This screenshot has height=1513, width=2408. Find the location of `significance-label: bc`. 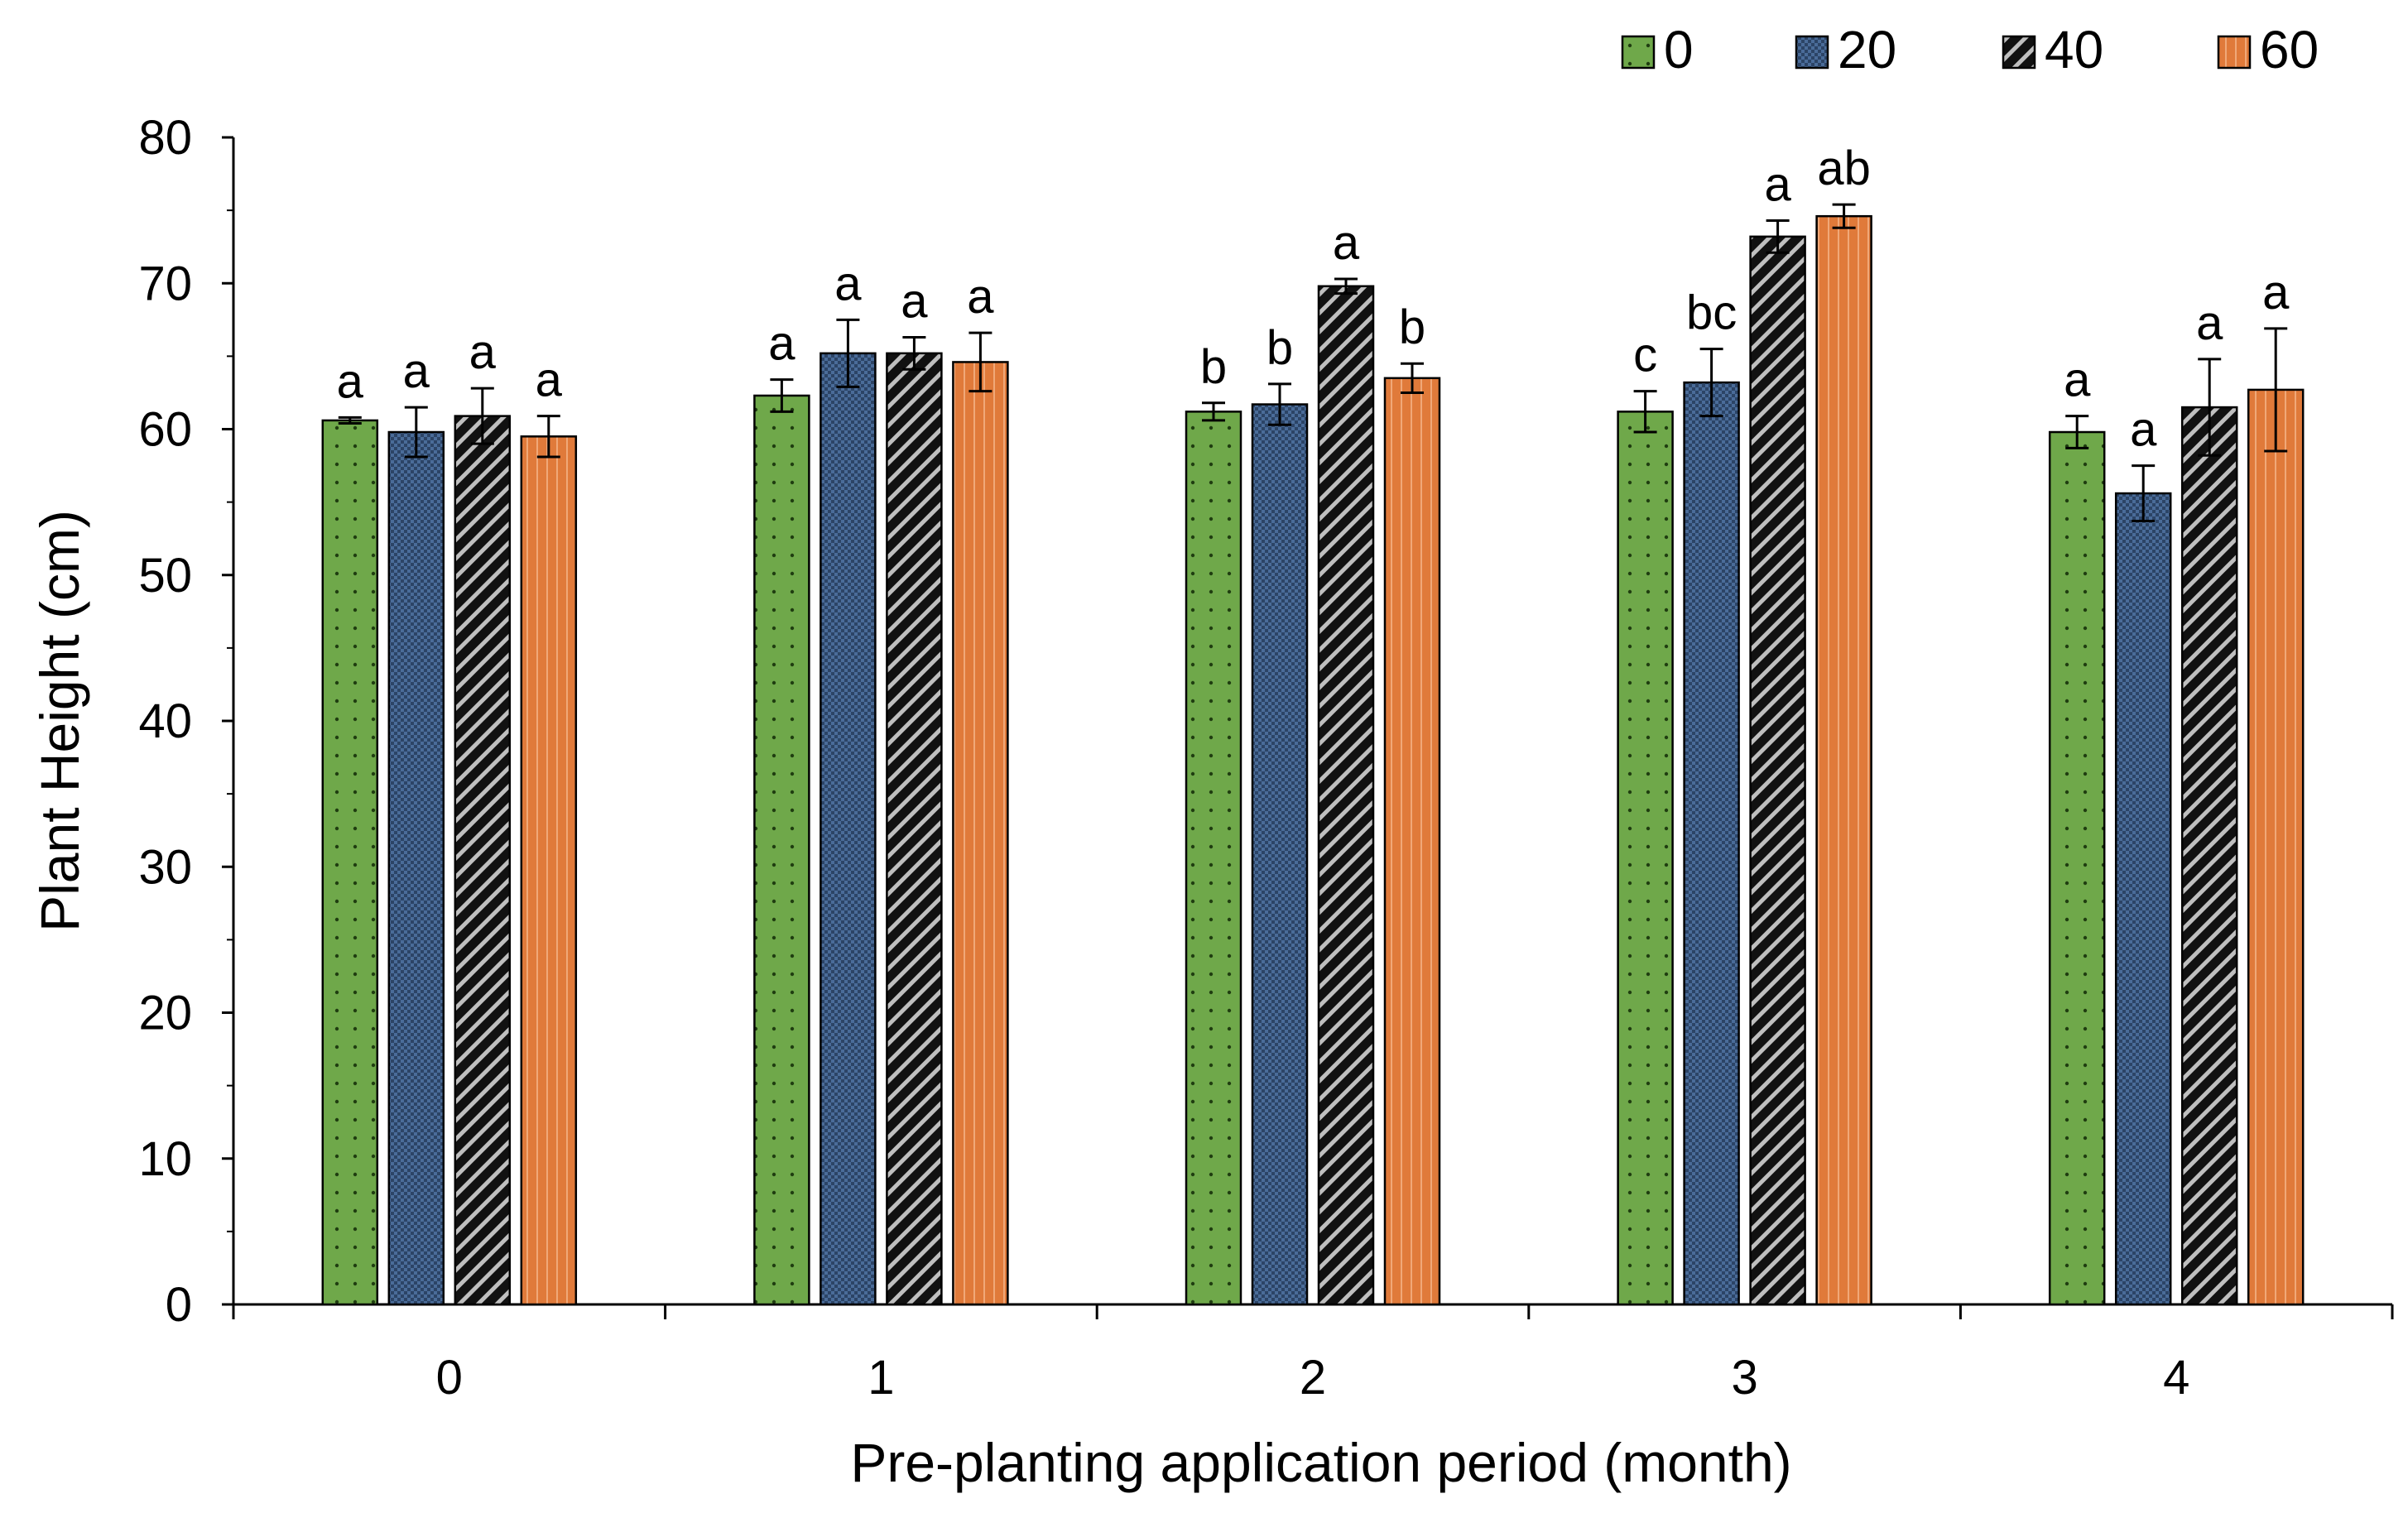

significance-label: bc is located at coordinates (1711, 313).